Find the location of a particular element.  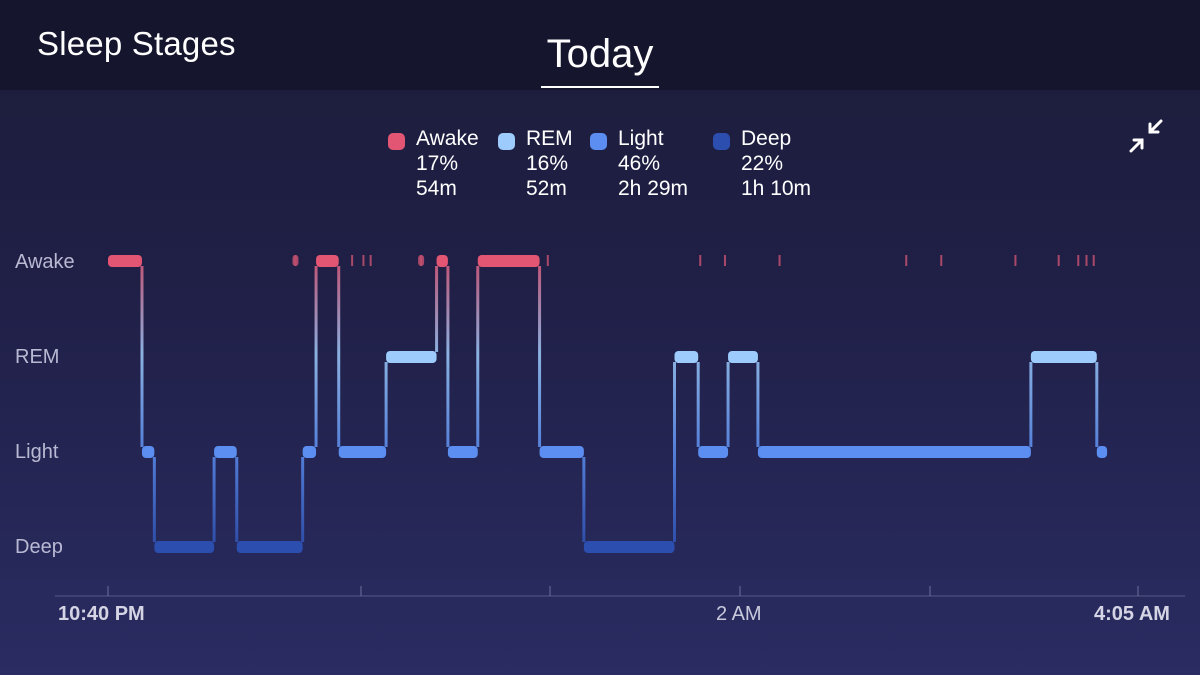

legend-duration: 2h 29m is located at coordinates (653, 188).